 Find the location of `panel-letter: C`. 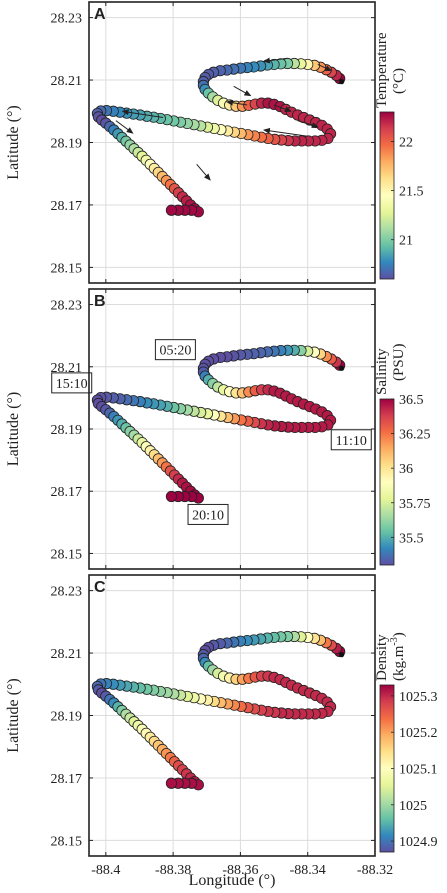

panel-letter: C is located at coordinates (100, 587).